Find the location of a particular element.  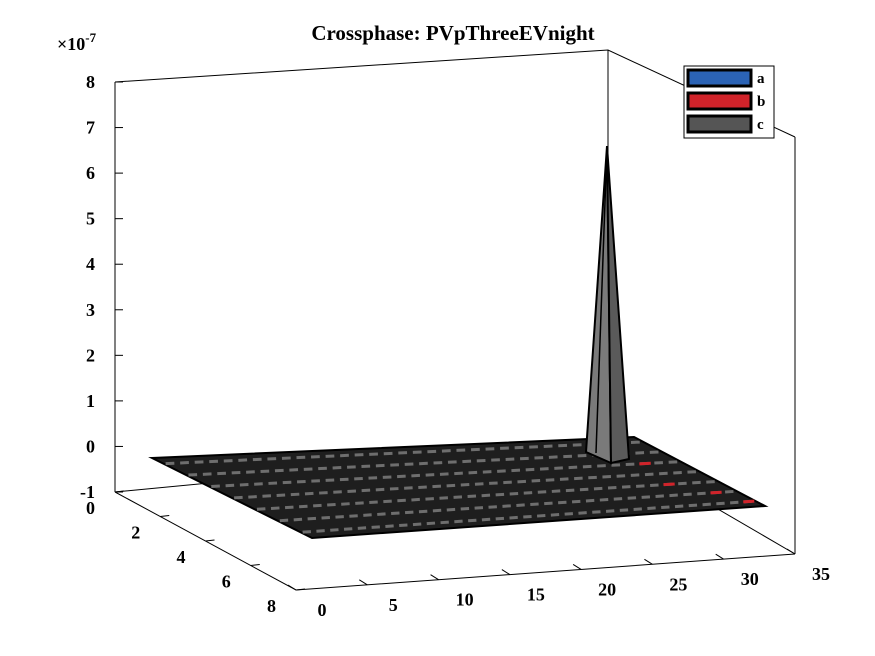

y-tick-label: 6 is located at coordinates (226, 582).